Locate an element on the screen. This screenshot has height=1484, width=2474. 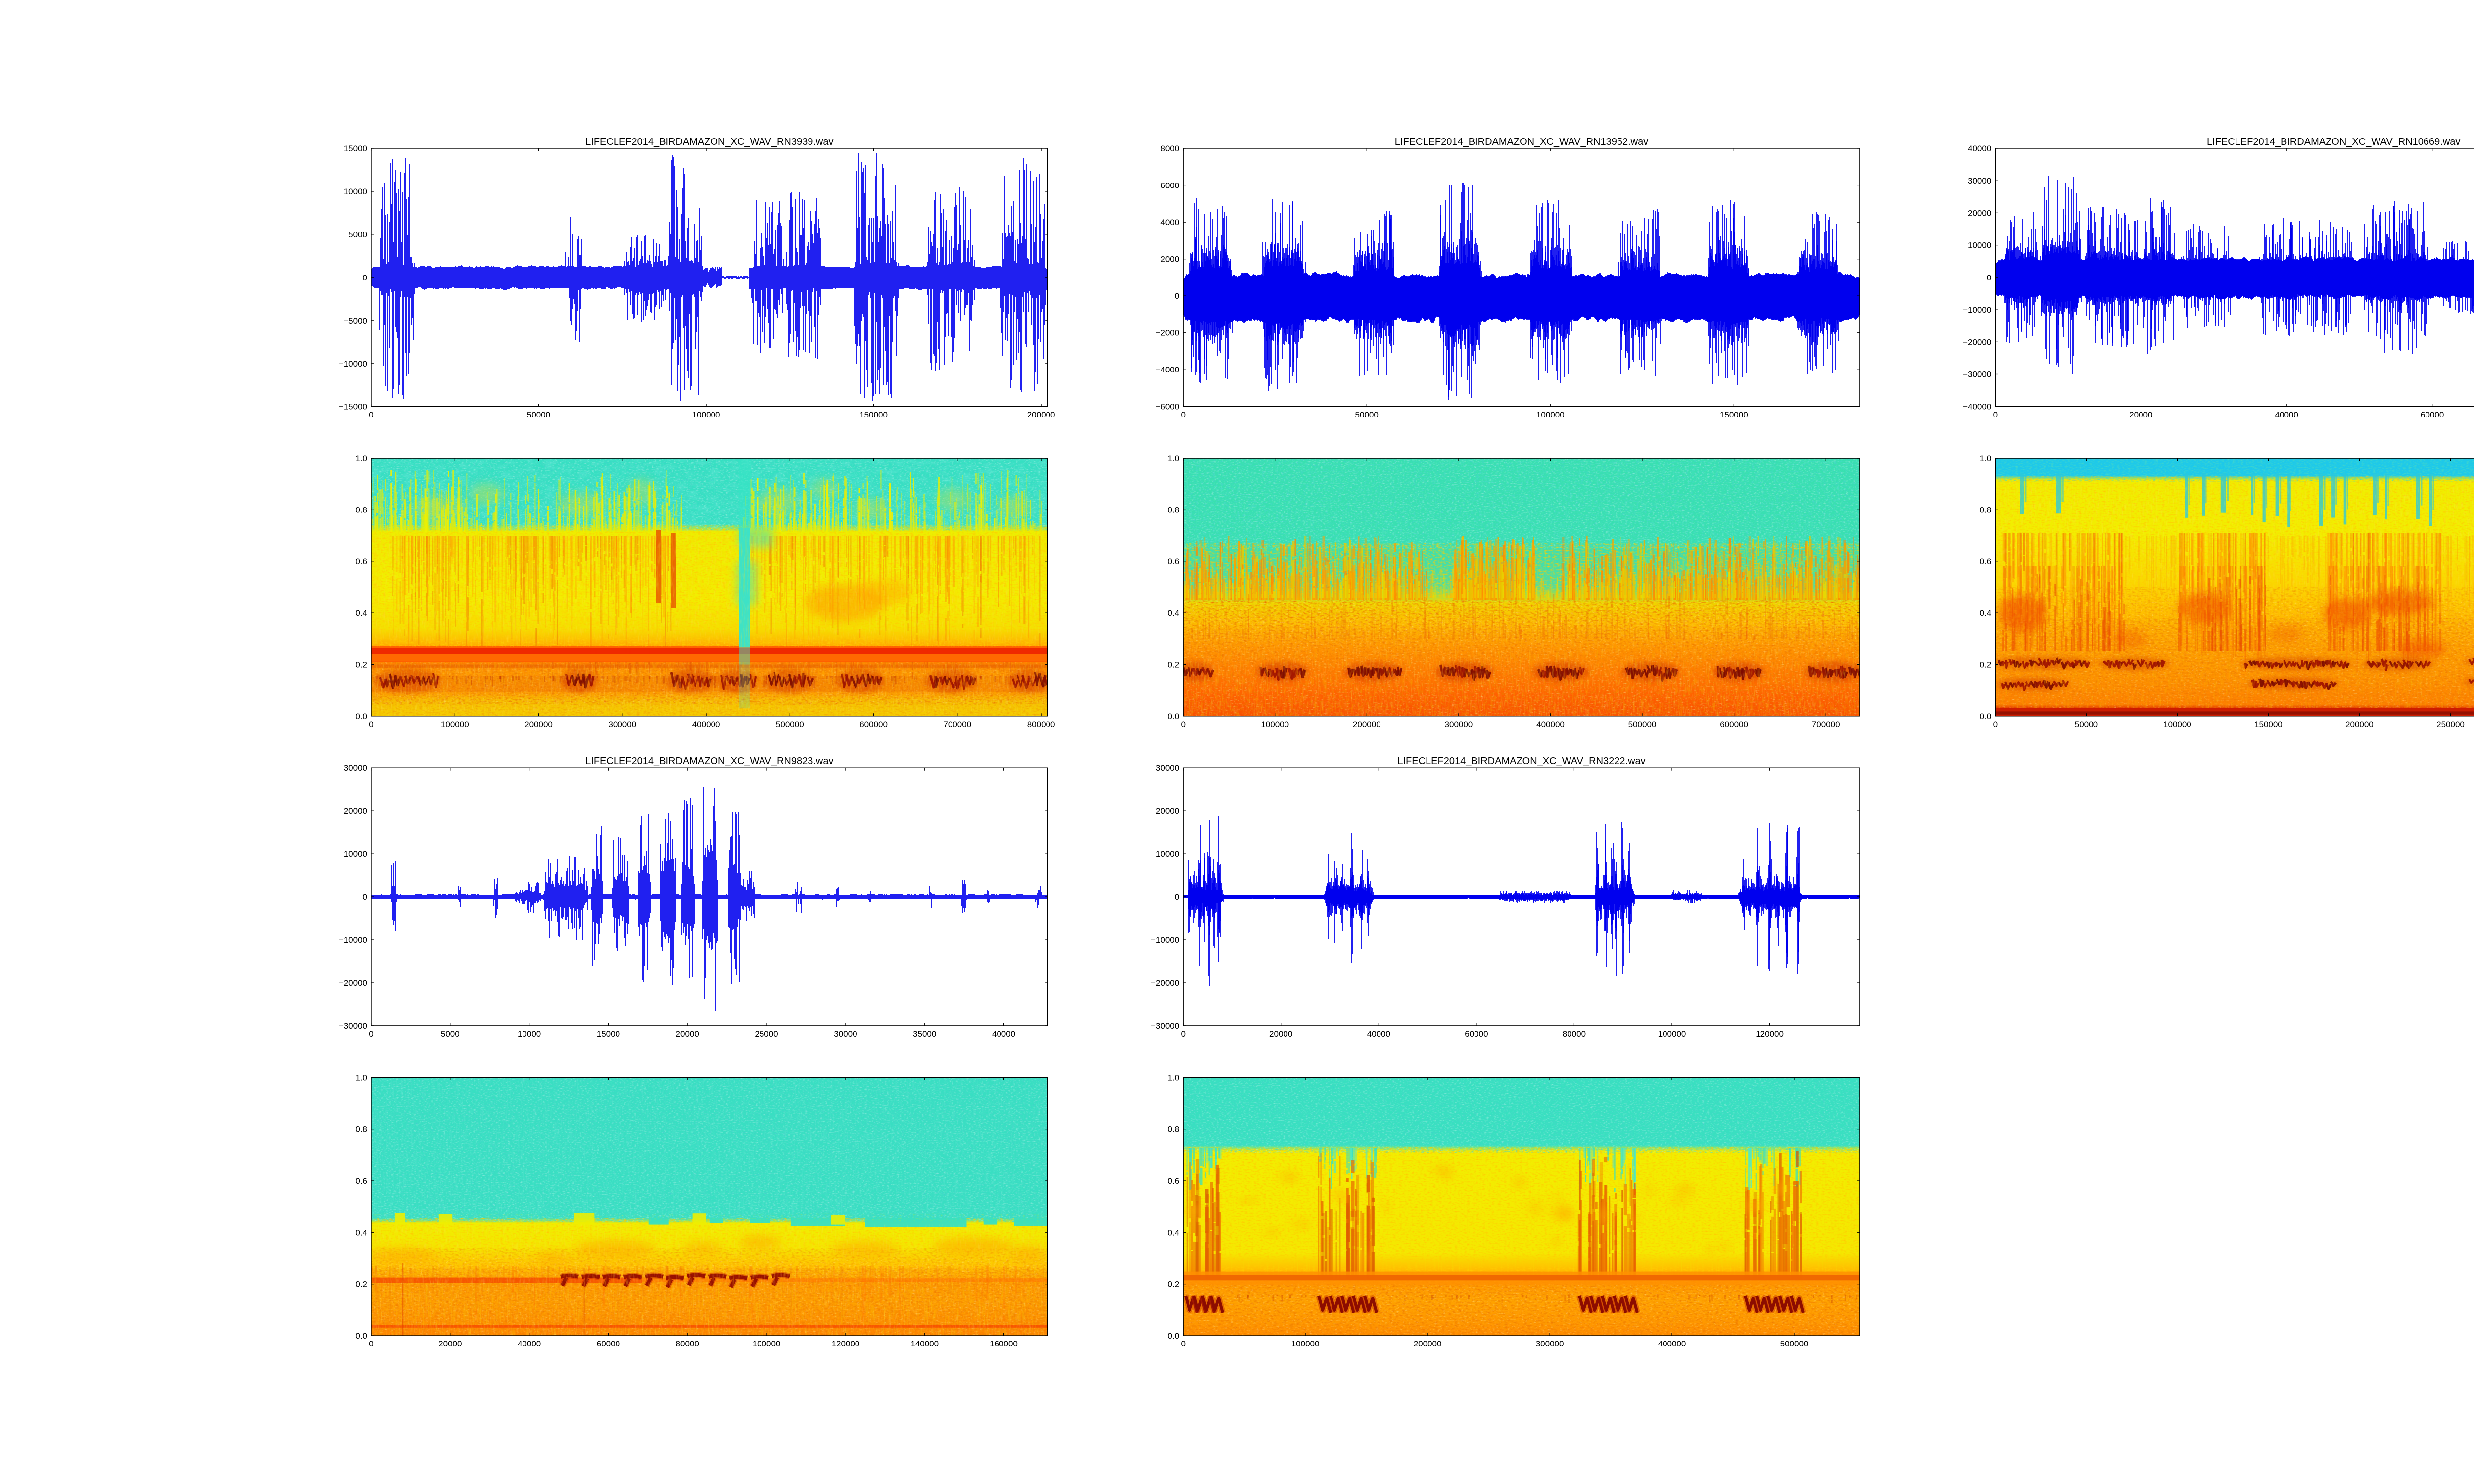
svg-text: 600000 is located at coordinates (874, 724).